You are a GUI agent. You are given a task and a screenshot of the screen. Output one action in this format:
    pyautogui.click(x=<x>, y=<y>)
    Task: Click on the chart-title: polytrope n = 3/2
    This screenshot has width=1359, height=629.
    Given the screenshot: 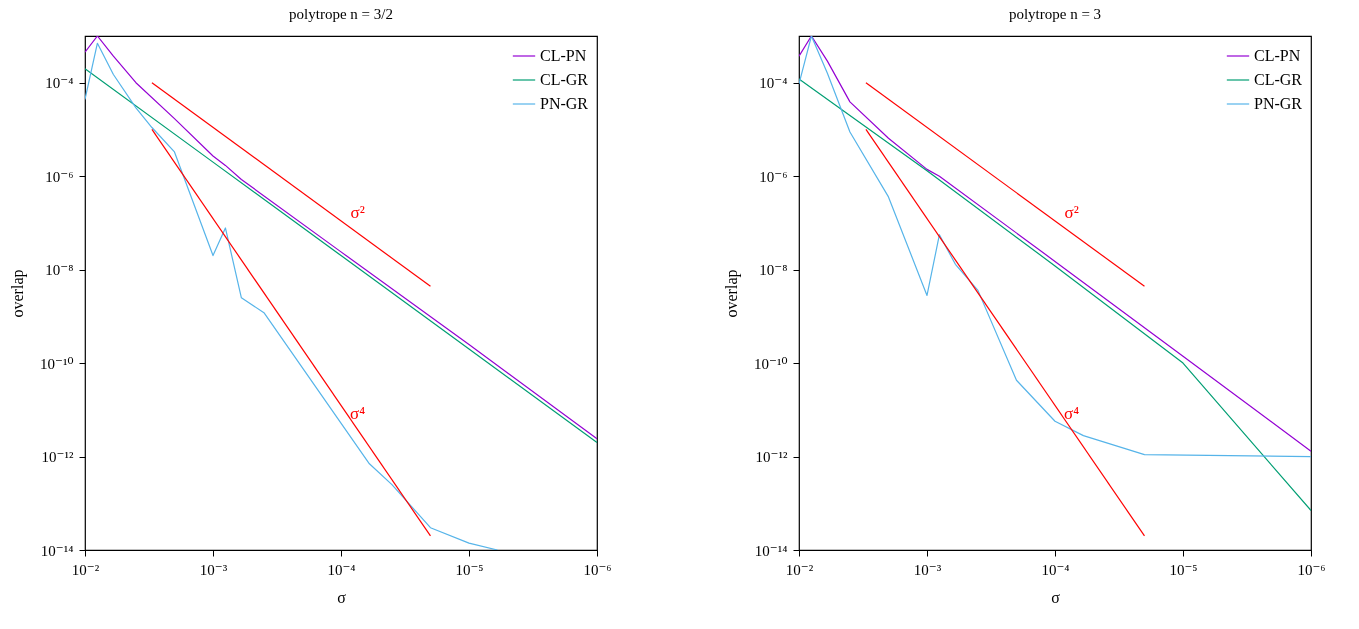 What is the action you would take?
    pyautogui.click(x=341, y=14)
    